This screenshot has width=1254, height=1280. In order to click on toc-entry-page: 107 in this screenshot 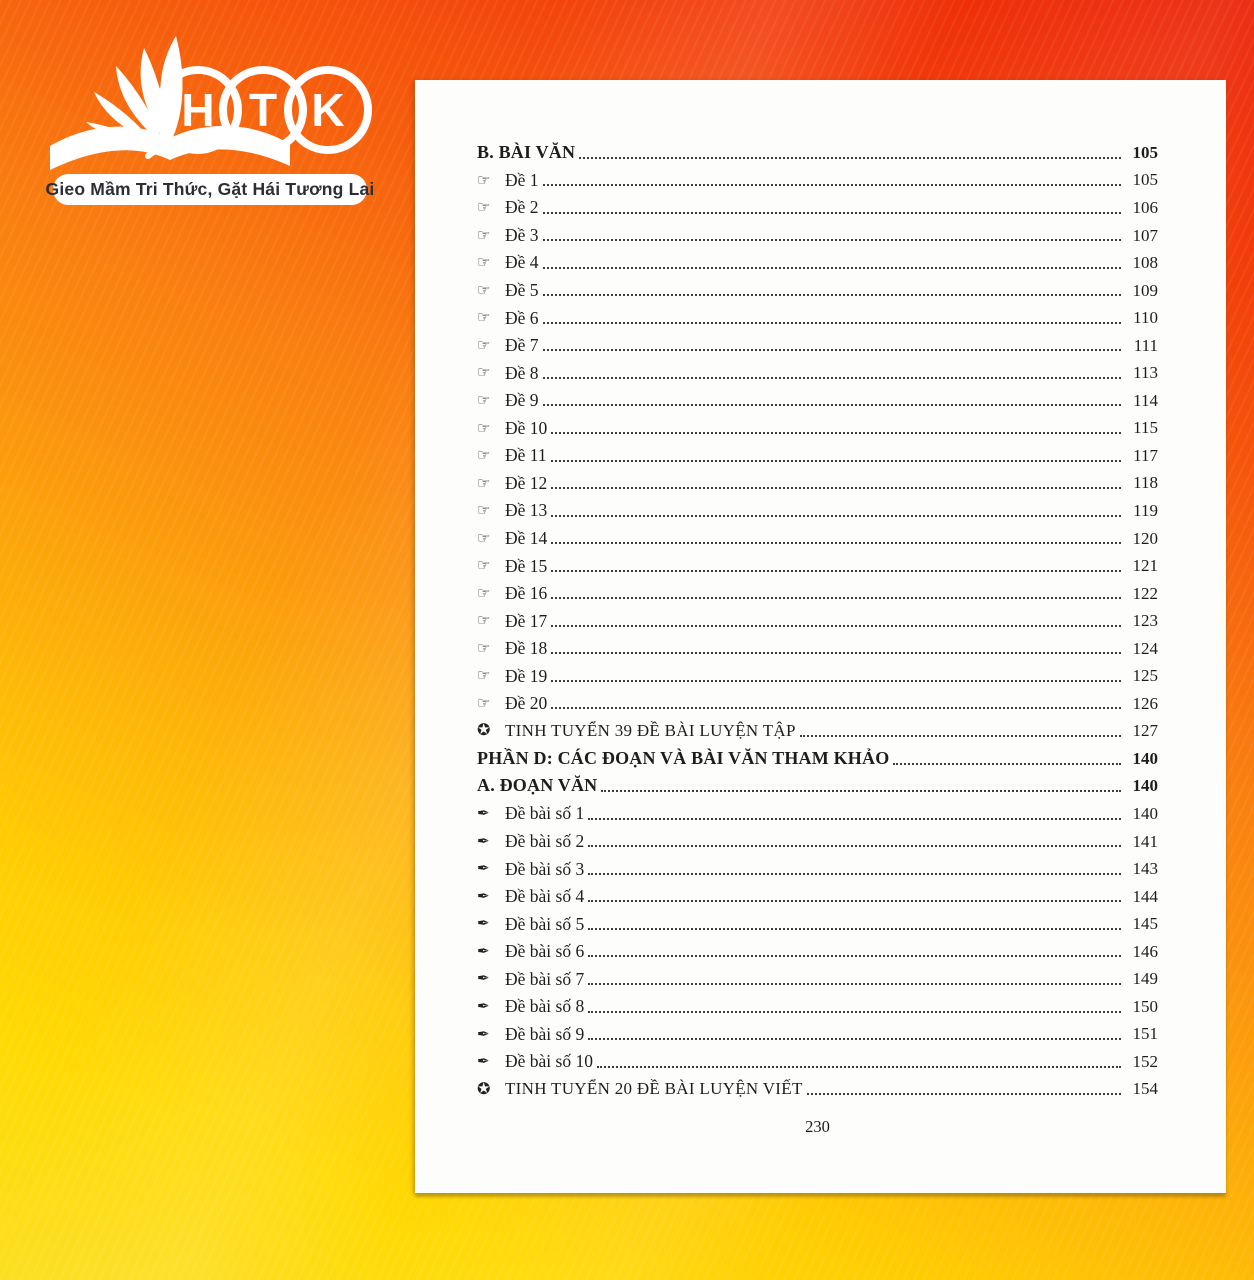, I will do `click(1145, 235)`.